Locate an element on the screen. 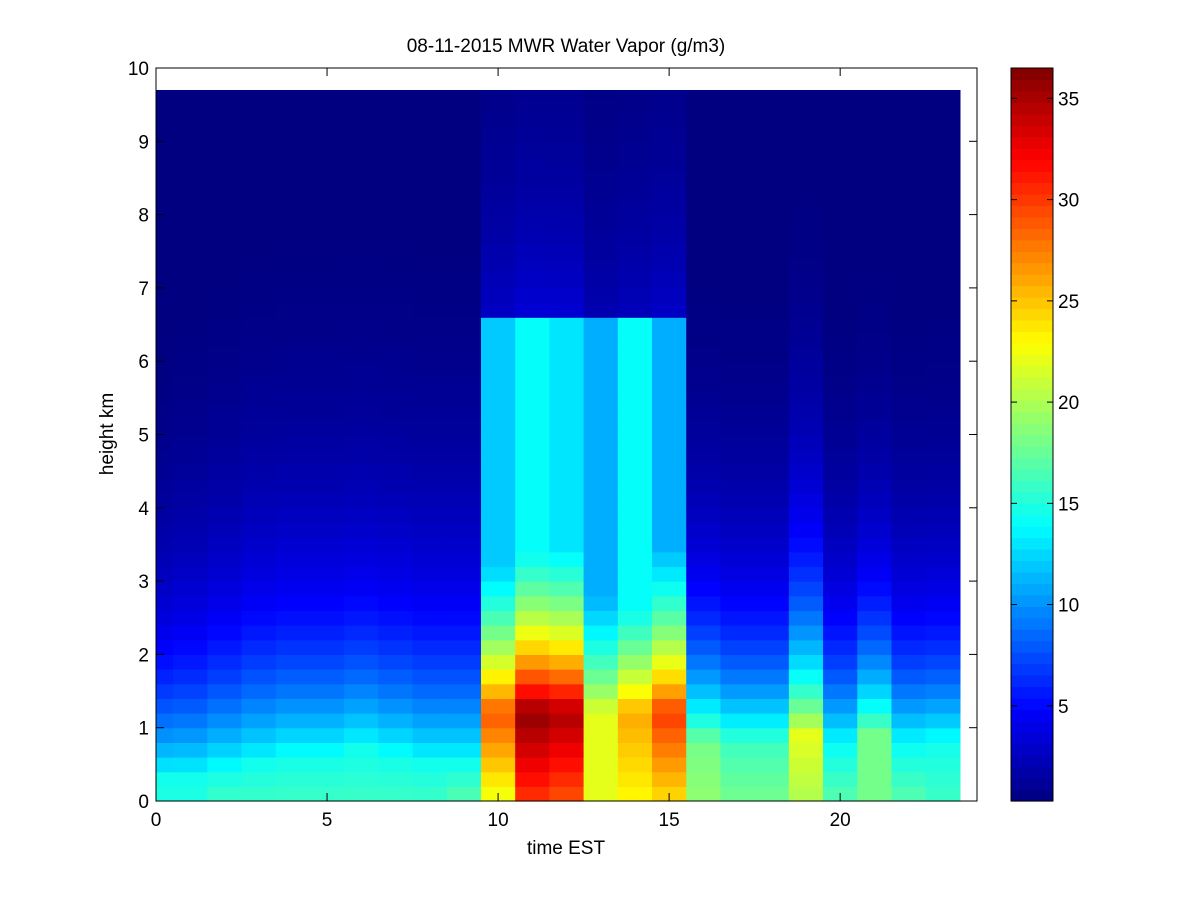  y-tick-label: 9 is located at coordinates (143, 142).